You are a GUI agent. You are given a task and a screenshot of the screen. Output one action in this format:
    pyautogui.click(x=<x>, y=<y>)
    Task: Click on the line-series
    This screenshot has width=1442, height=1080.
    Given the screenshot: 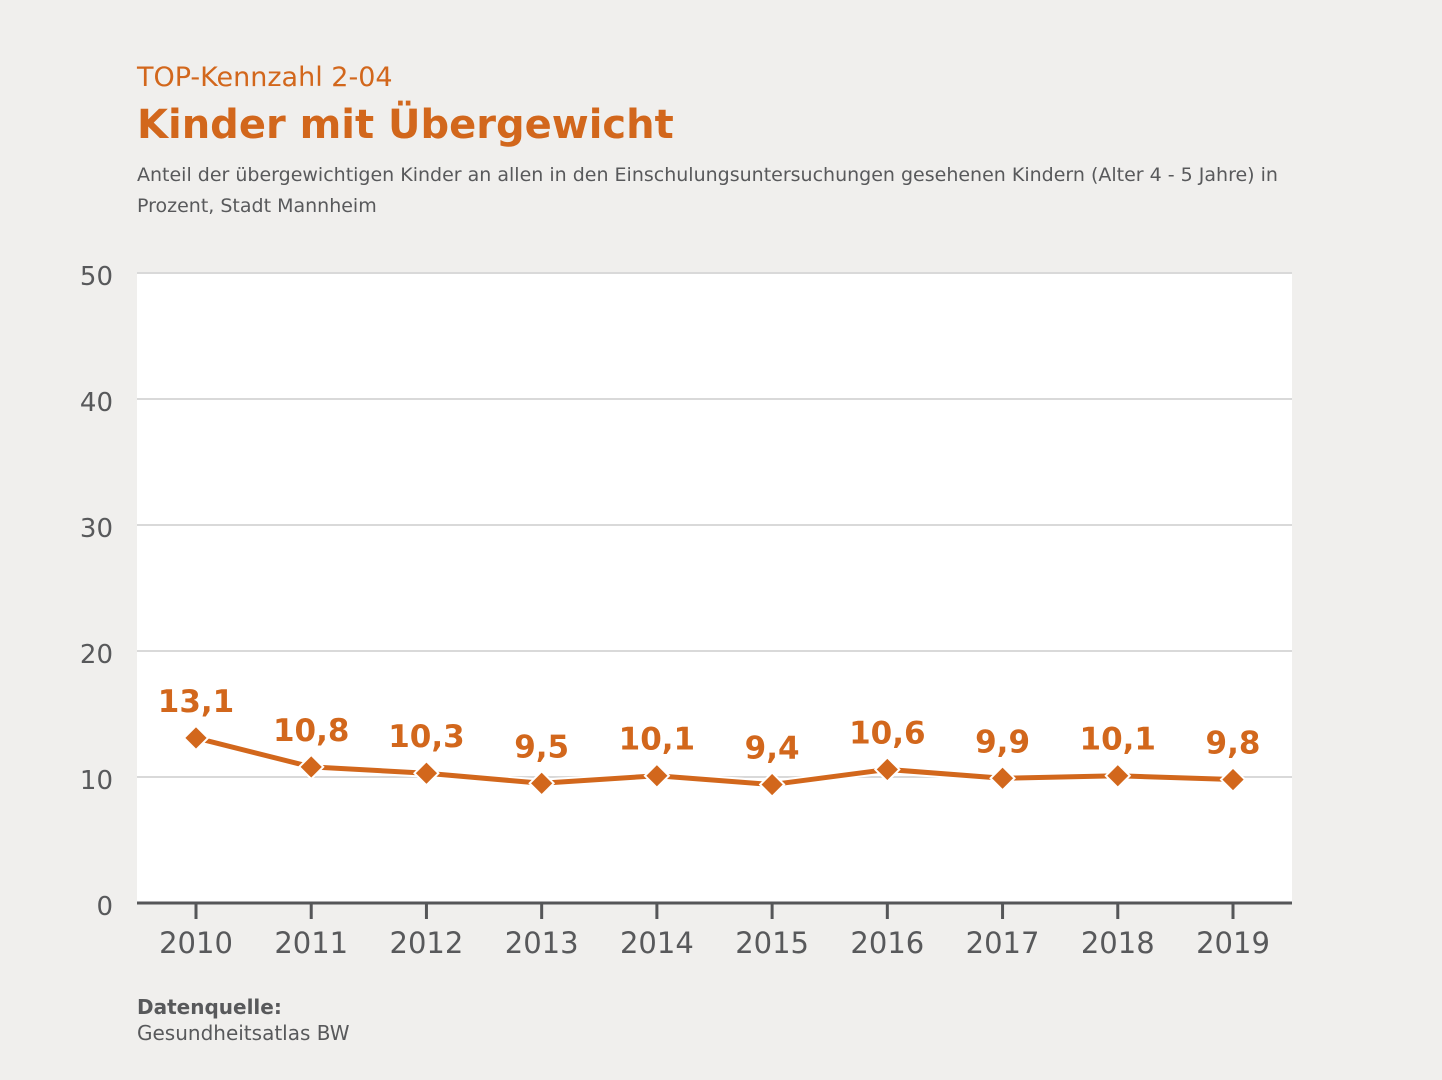 What is the action you would take?
    pyautogui.click(x=714, y=761)
    